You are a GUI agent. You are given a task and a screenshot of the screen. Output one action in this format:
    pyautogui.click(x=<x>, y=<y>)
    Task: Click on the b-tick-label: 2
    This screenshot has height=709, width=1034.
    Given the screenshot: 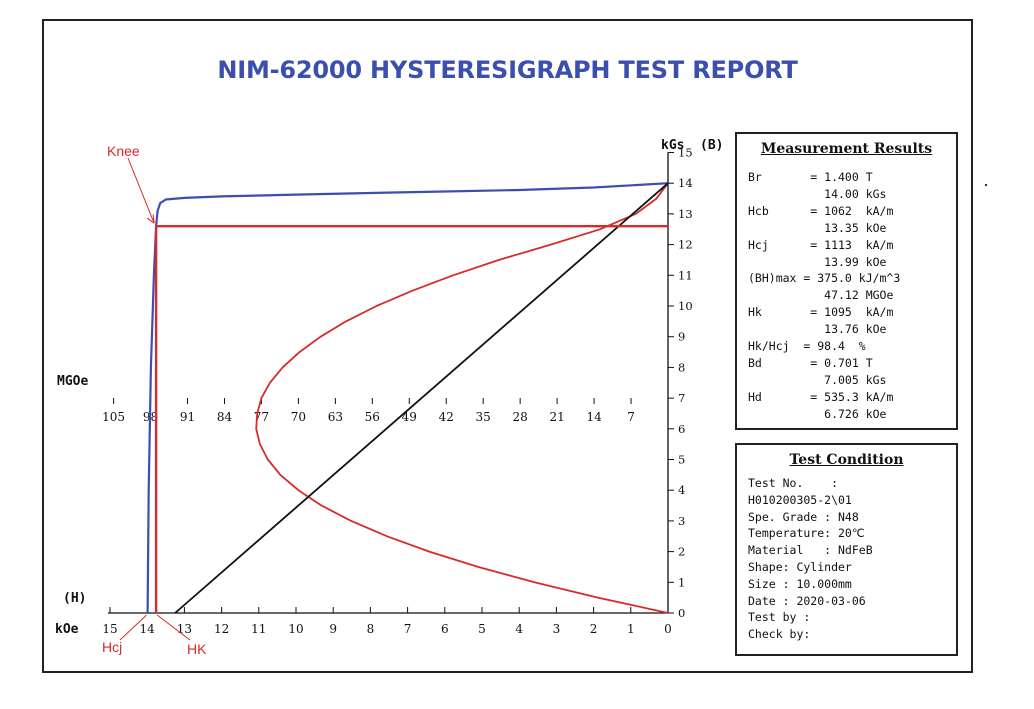 What is the action you would take?
    pyautogui.click(x=681, y=552)
    